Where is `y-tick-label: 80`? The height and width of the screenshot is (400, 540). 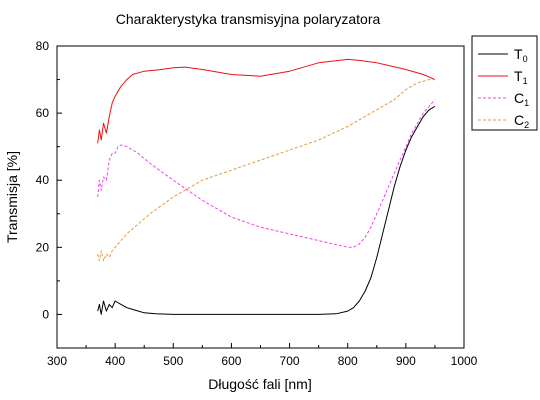 y-tick-label: 80 is located at coordinates (43, 46).